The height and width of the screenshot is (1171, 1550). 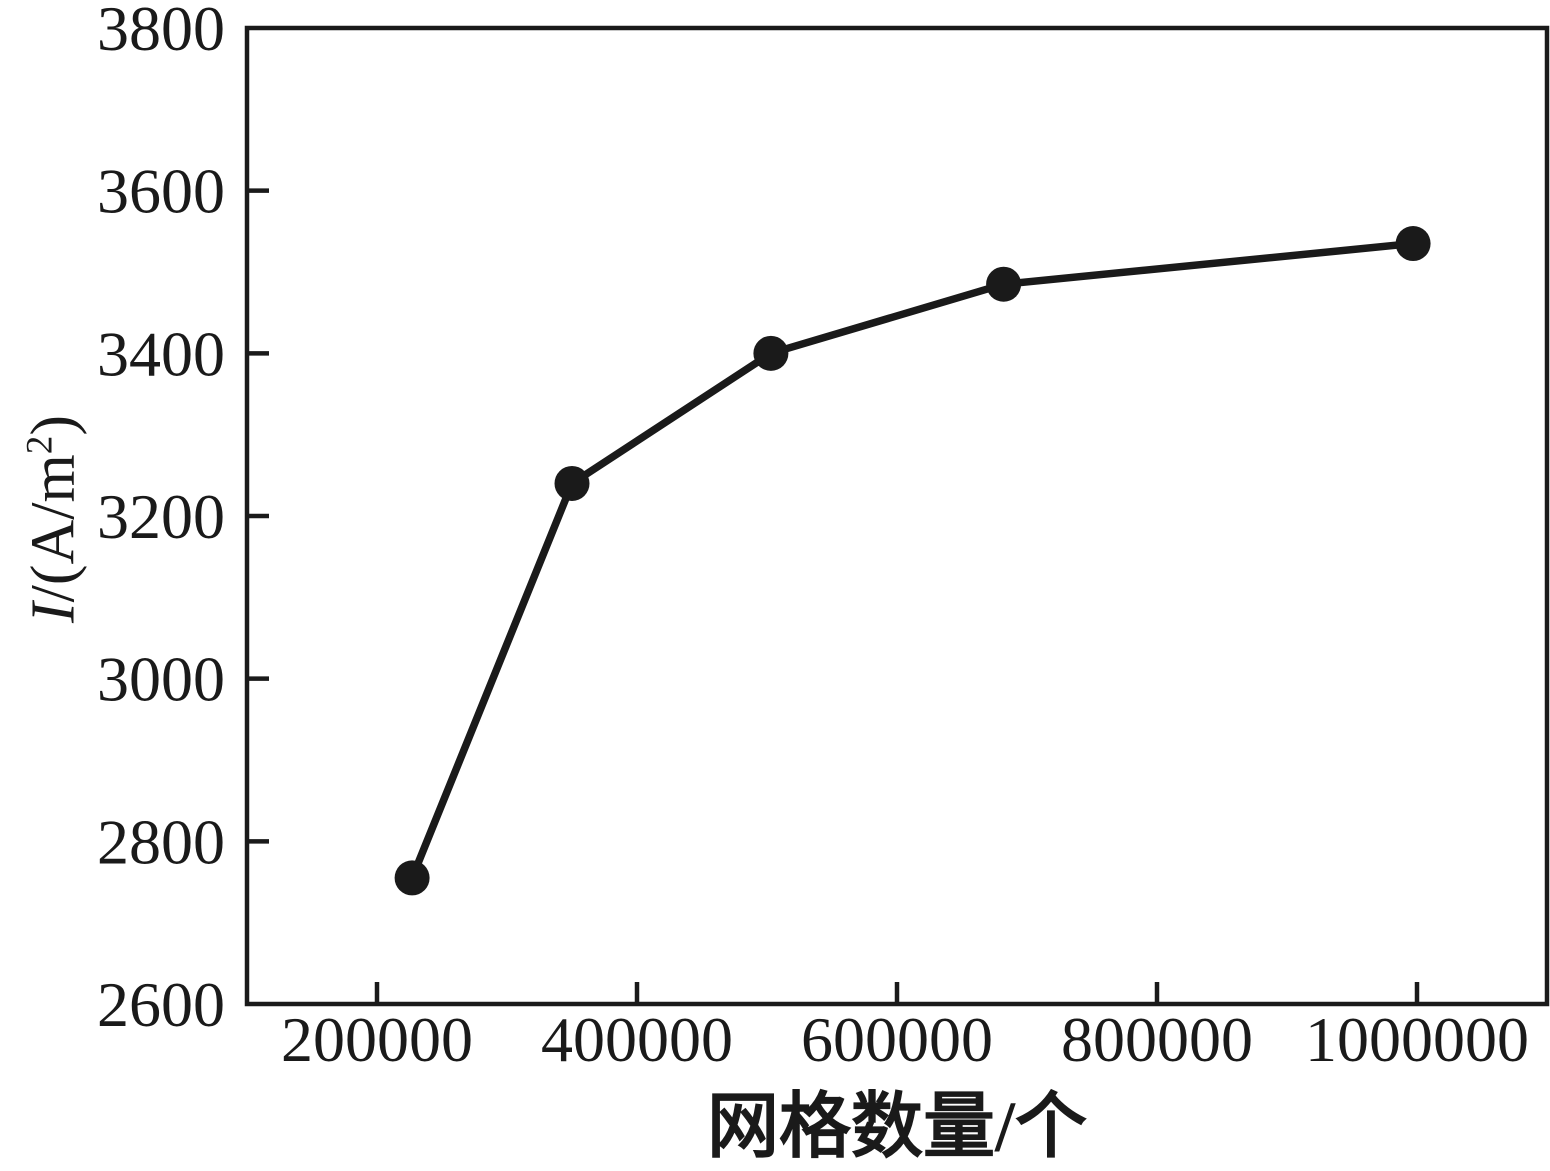 I want to click on y-axis-unit-prefix: /(A/m, so click(x=53, y=528).